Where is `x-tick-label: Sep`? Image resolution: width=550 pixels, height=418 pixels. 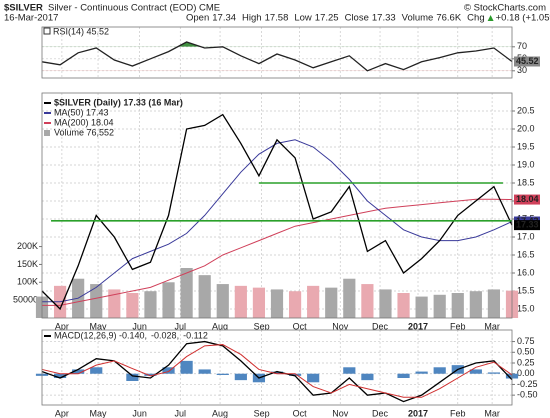 x-tick-label: Sep is located at coordinates (262, 326).